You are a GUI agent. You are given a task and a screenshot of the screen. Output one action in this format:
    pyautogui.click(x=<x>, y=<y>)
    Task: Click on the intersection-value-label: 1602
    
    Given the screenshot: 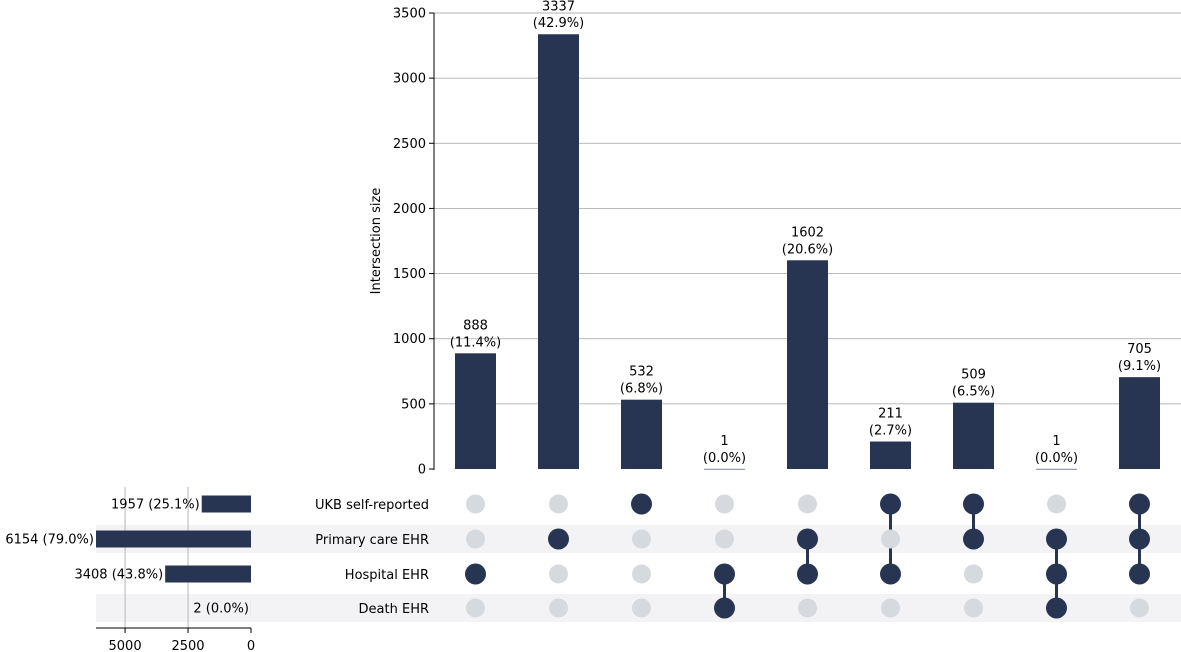 What is the action you would take?
    pyautogui.click(x=807, y=232)
    